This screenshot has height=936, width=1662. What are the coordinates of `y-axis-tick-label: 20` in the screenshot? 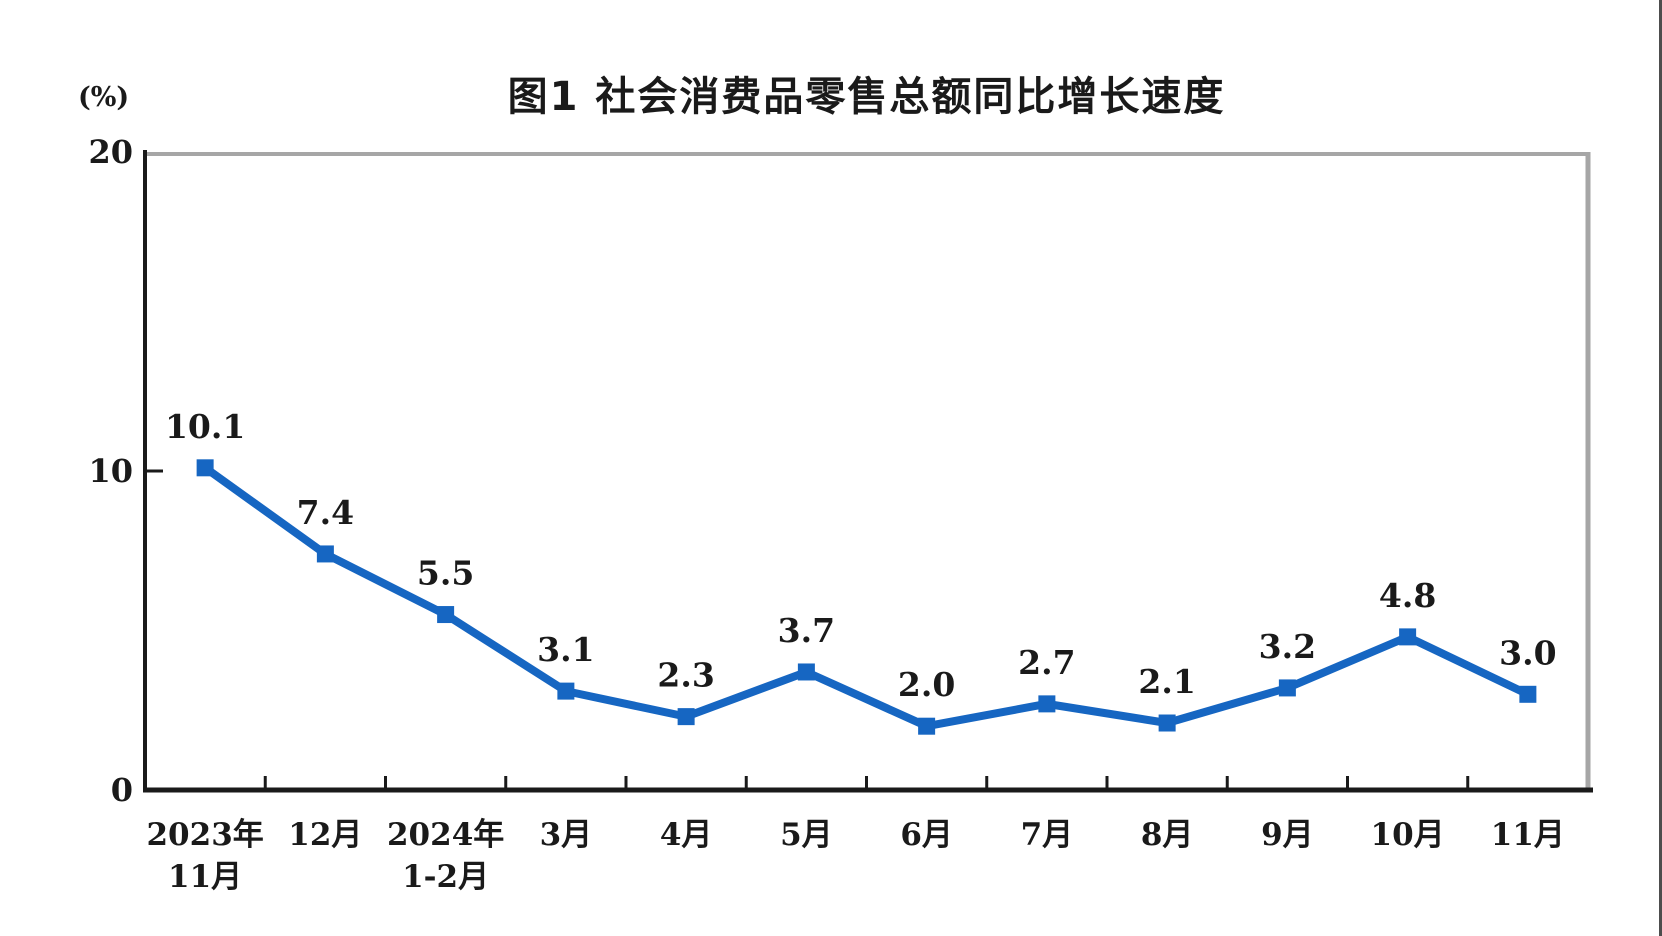 It's located at (110, 152).